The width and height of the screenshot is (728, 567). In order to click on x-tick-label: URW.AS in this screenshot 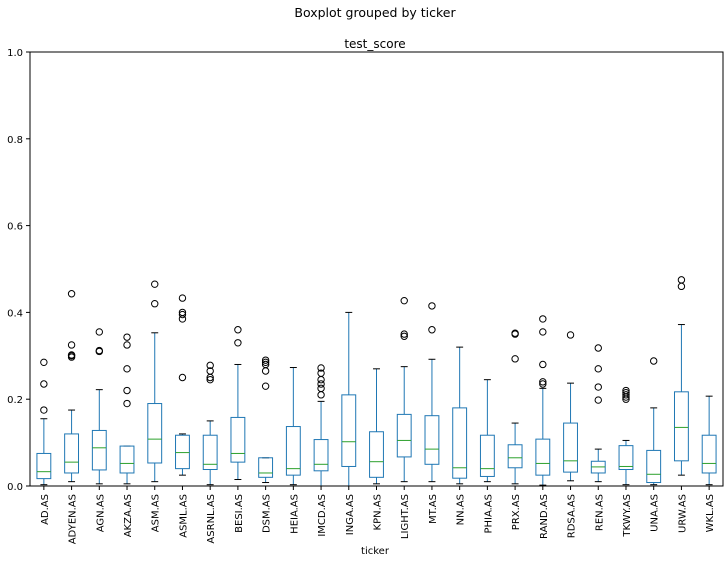, I will do `click(682, 513)`.